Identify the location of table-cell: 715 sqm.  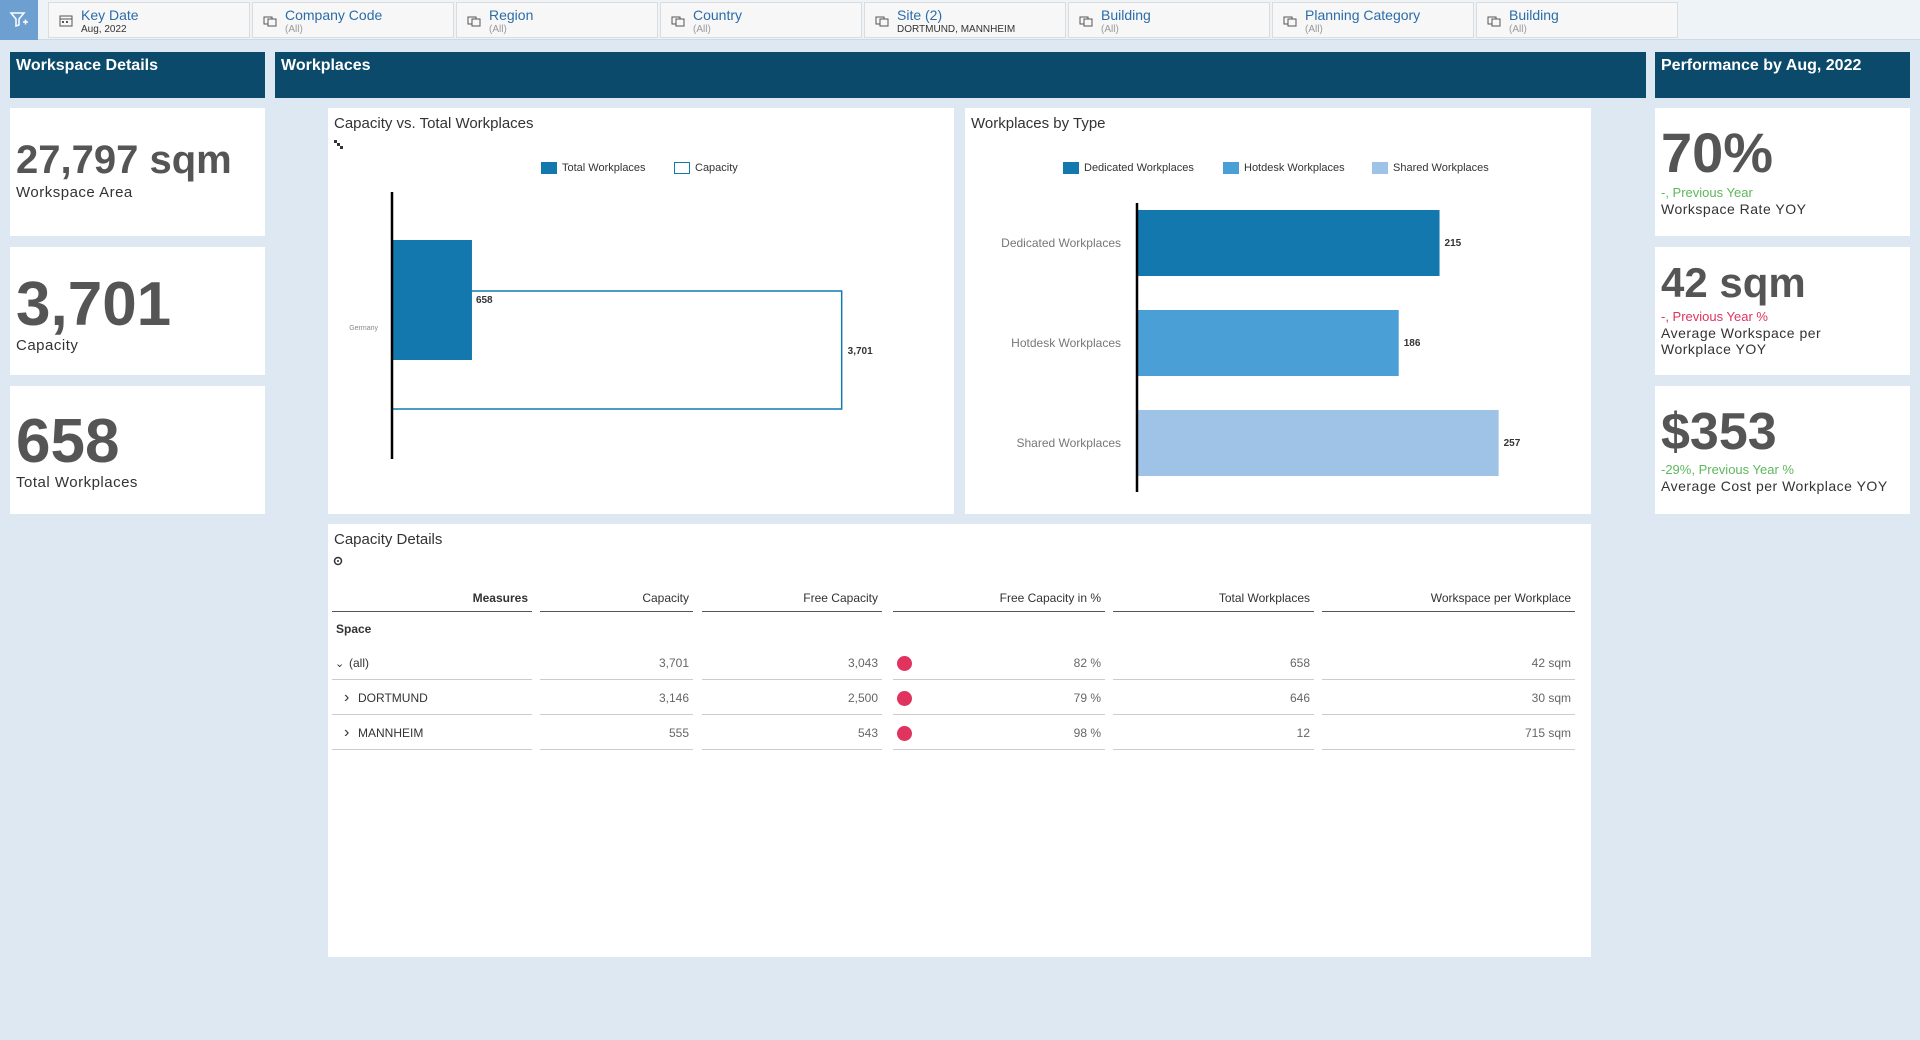
(1448, 733).